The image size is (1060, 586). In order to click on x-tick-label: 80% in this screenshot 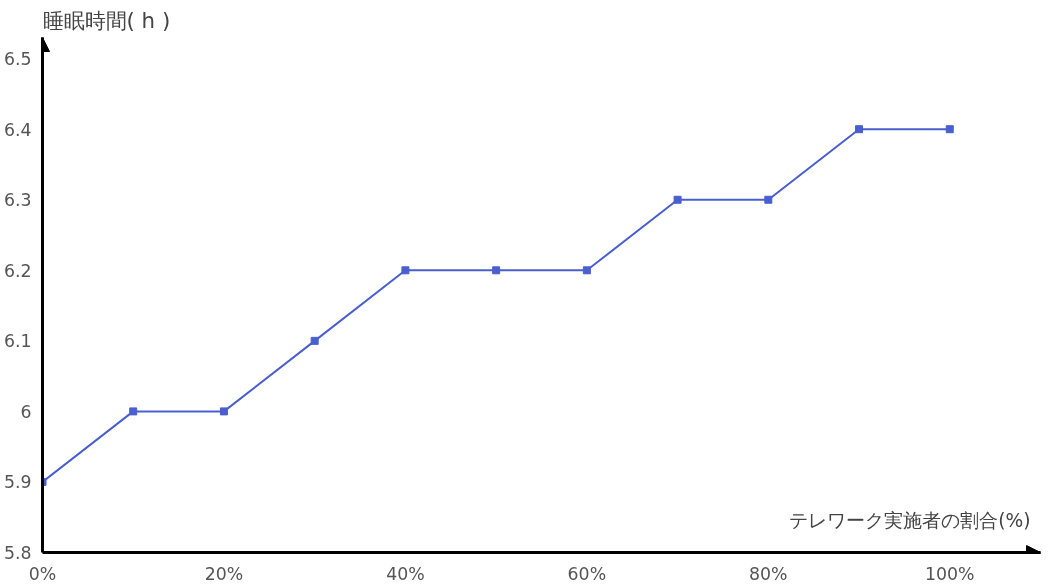, I will do `click(768, 573)`.